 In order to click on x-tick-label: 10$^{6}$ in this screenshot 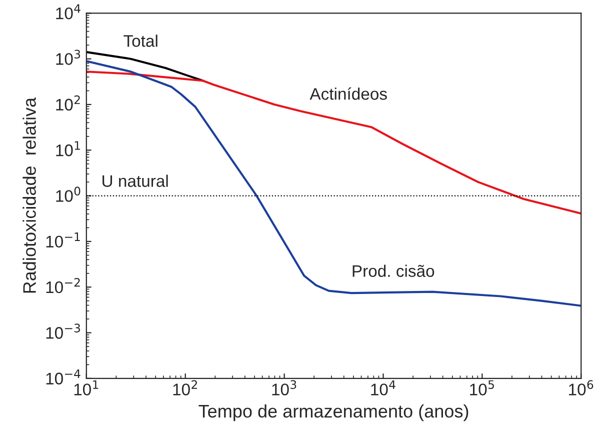, I will do `click(581, 388)`.